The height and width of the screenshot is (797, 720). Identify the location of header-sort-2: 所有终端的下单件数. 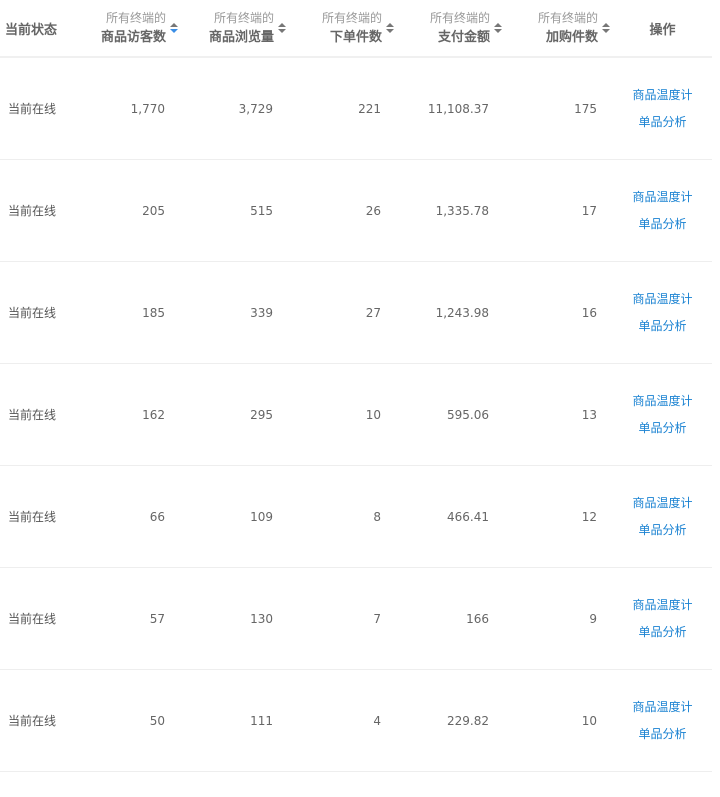
(343, 29).